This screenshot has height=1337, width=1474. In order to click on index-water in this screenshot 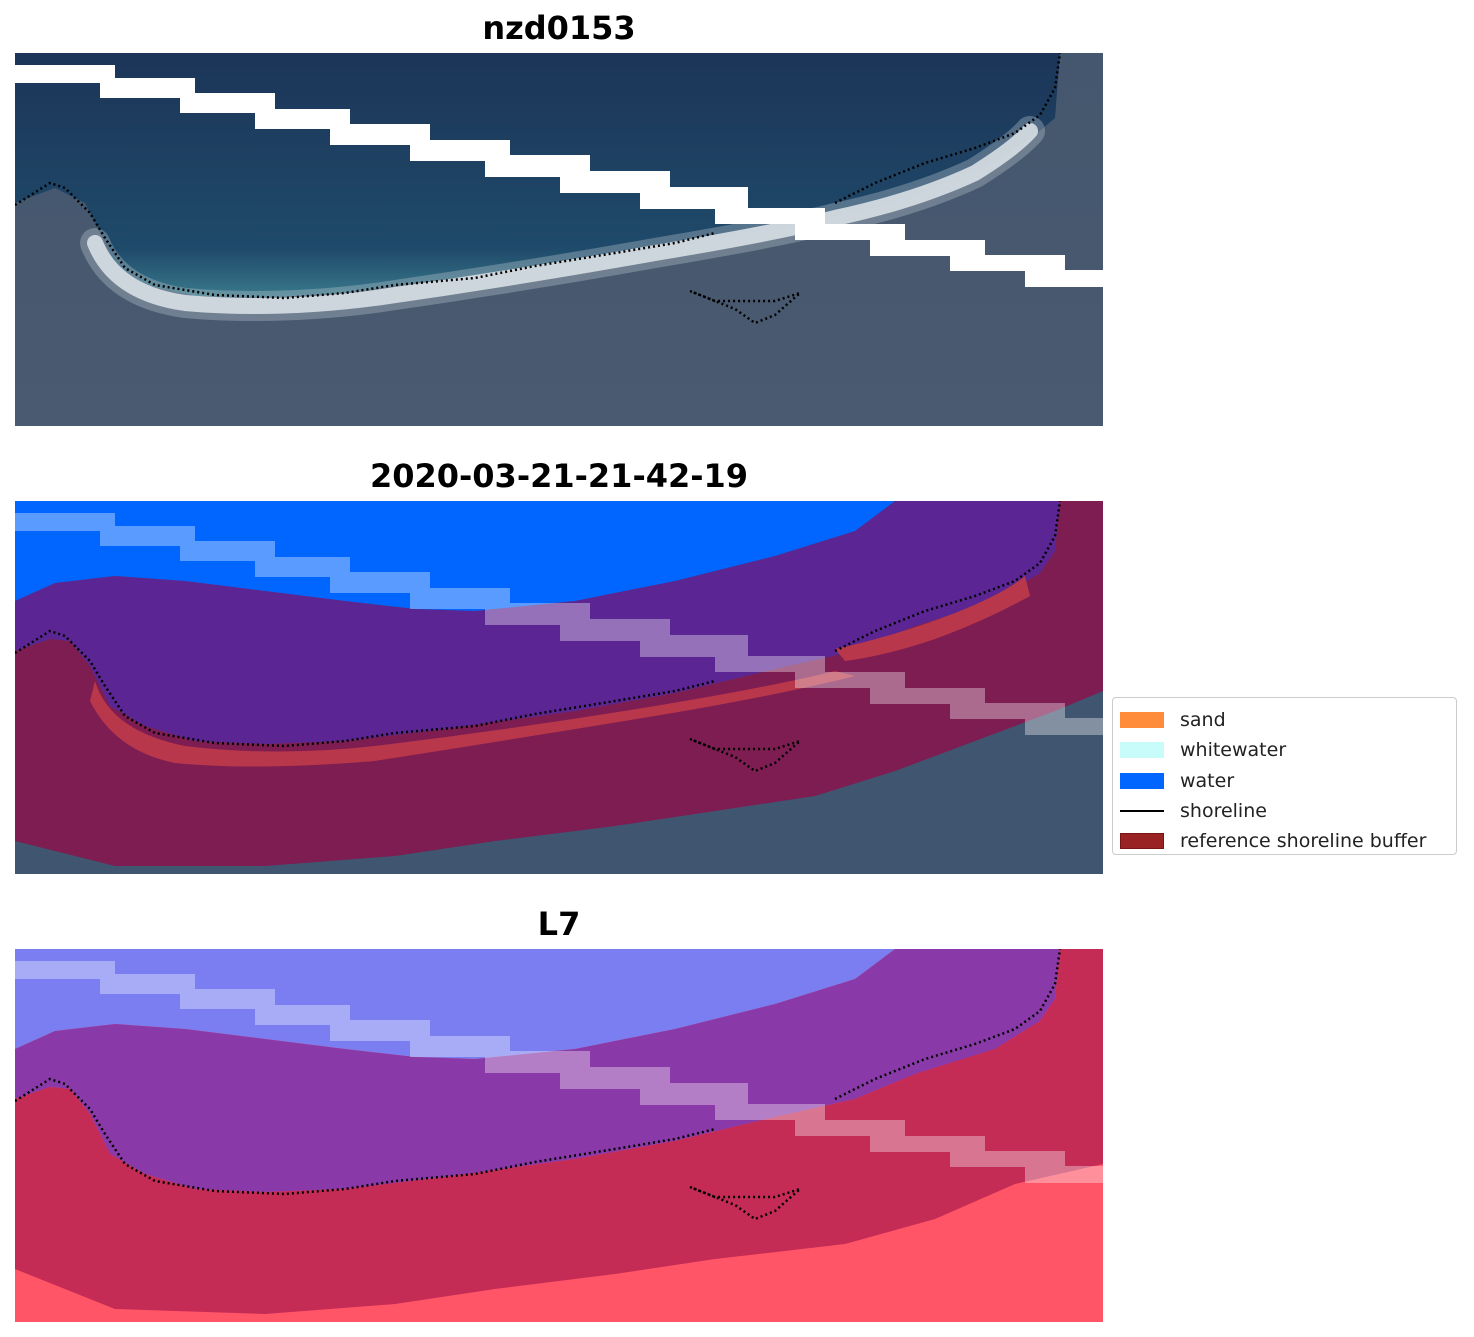, I will do `click(455, 1004)`.